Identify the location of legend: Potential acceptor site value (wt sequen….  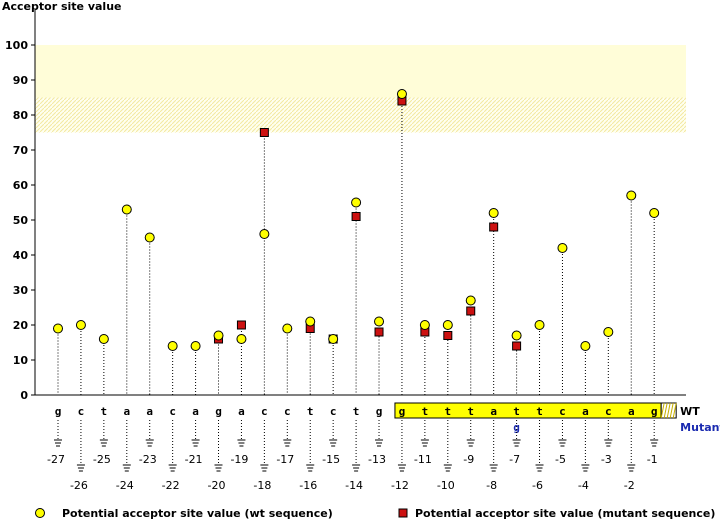
(375, 513).